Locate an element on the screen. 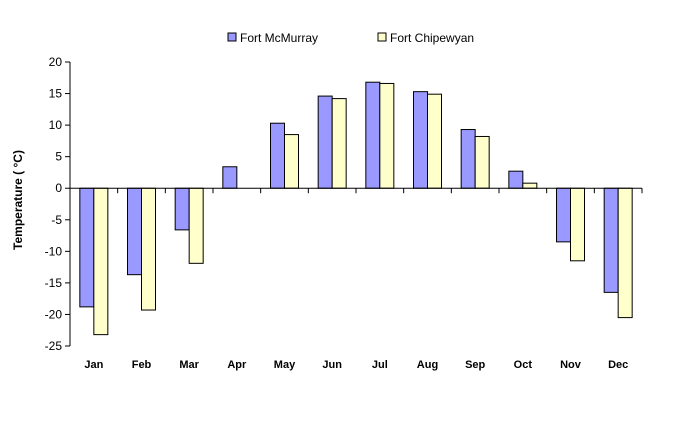 Image resolution: width=700 pixels, height=426 pixels. bar-fort-mcmurray-dec is located at coordinates (611, 240).